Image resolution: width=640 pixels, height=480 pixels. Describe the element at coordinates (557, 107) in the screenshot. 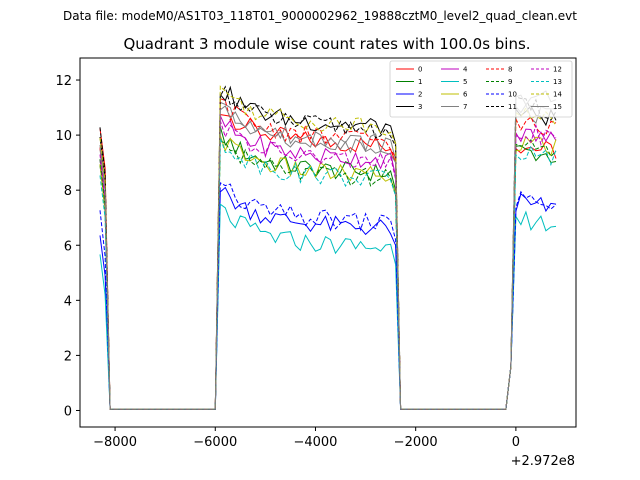

I see `legend-label-15: 15` at that location.